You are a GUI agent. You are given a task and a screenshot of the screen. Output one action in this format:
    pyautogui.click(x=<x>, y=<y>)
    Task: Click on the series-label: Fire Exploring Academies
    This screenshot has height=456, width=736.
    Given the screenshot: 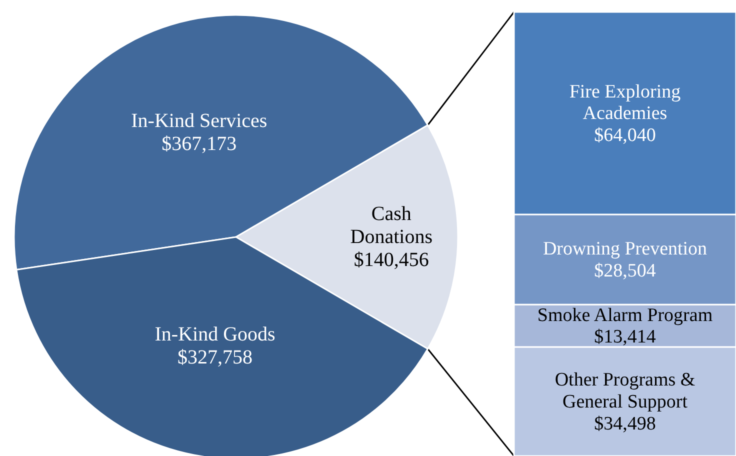 What is the action you would take?
    pyautogui.click(x=625, y=102)
    